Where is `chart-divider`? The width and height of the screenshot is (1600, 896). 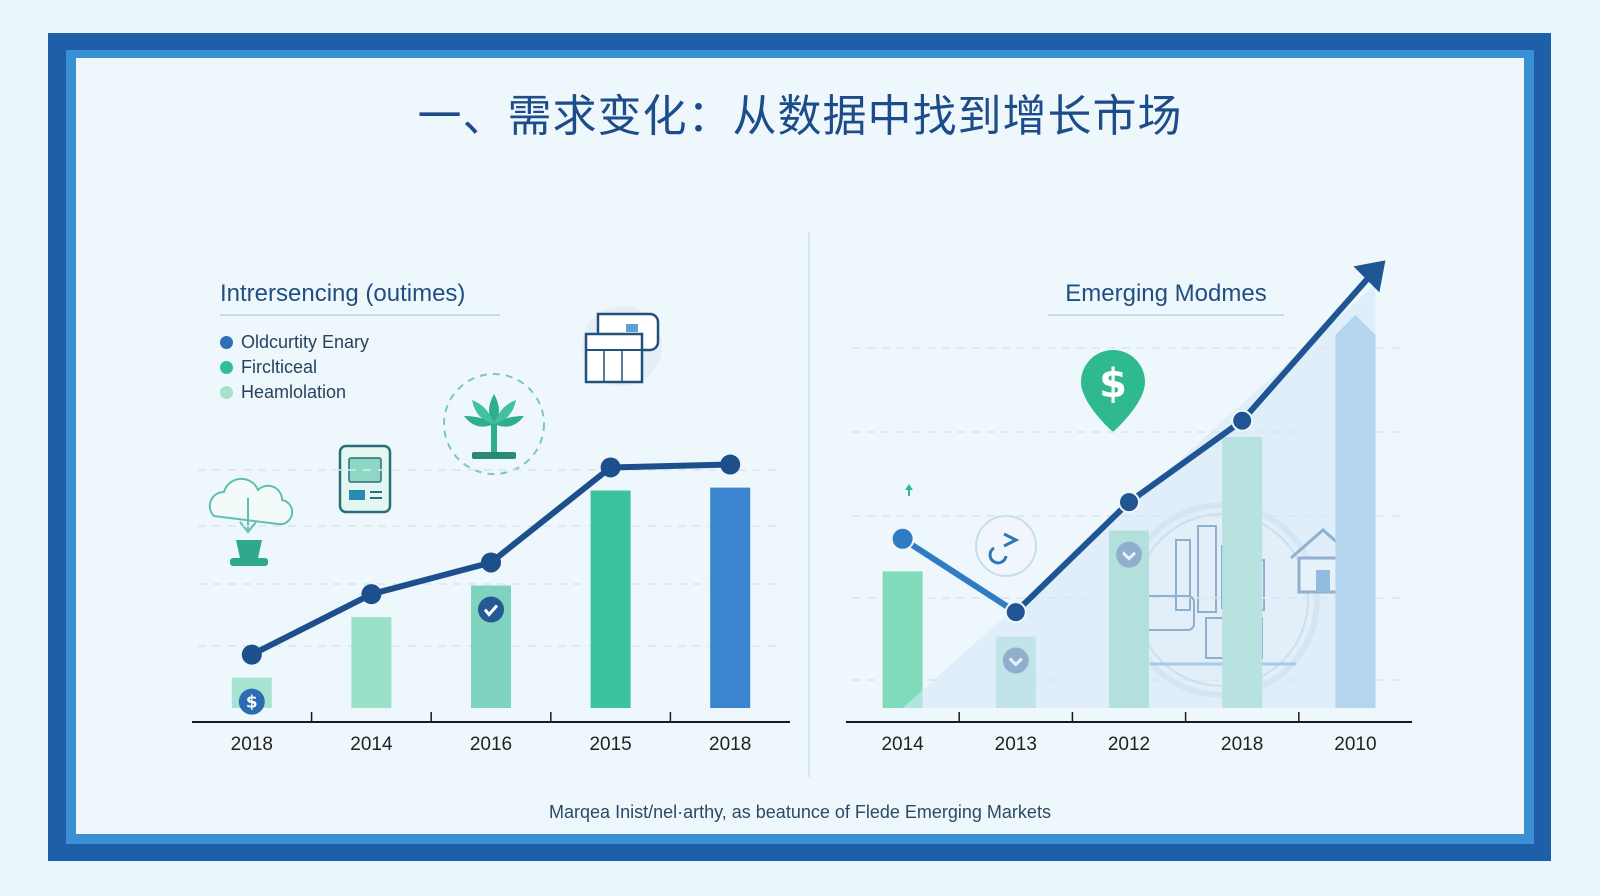 chart-divider is located at coordinates (809, 504).